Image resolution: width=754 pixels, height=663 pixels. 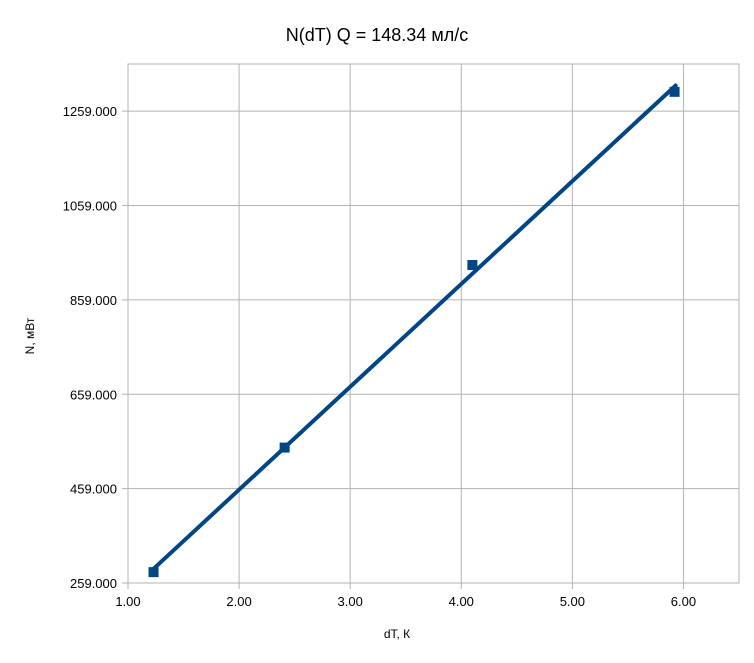 What do you see at coordinates (572, 601) in the screenshot?
I see `x-tick-label: 5.00` at bounding box center [572, 601].